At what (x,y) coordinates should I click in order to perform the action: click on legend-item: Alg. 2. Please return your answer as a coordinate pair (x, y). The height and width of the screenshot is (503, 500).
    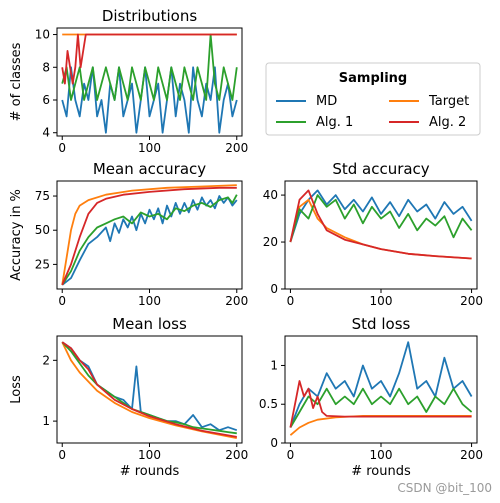
    Looking at the image, I should click on (427, 122).